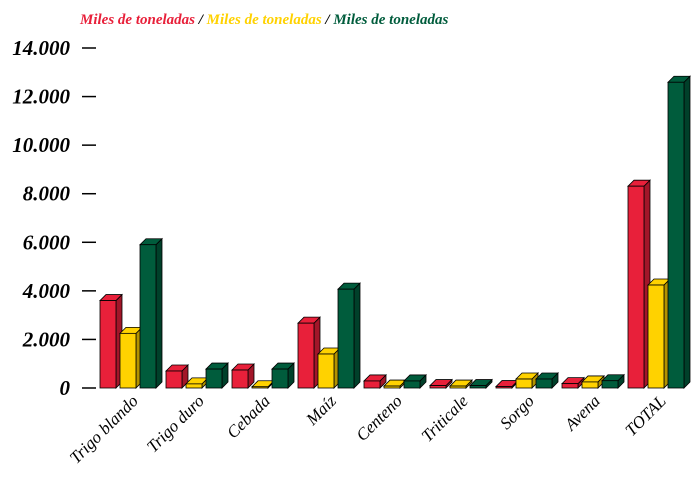 This screenshot has width=696, height=480. What do you see at coordinates (445, 418) in the screenshot?
I see `x-tick-label: Triticale` at bounding box center [445, 418].